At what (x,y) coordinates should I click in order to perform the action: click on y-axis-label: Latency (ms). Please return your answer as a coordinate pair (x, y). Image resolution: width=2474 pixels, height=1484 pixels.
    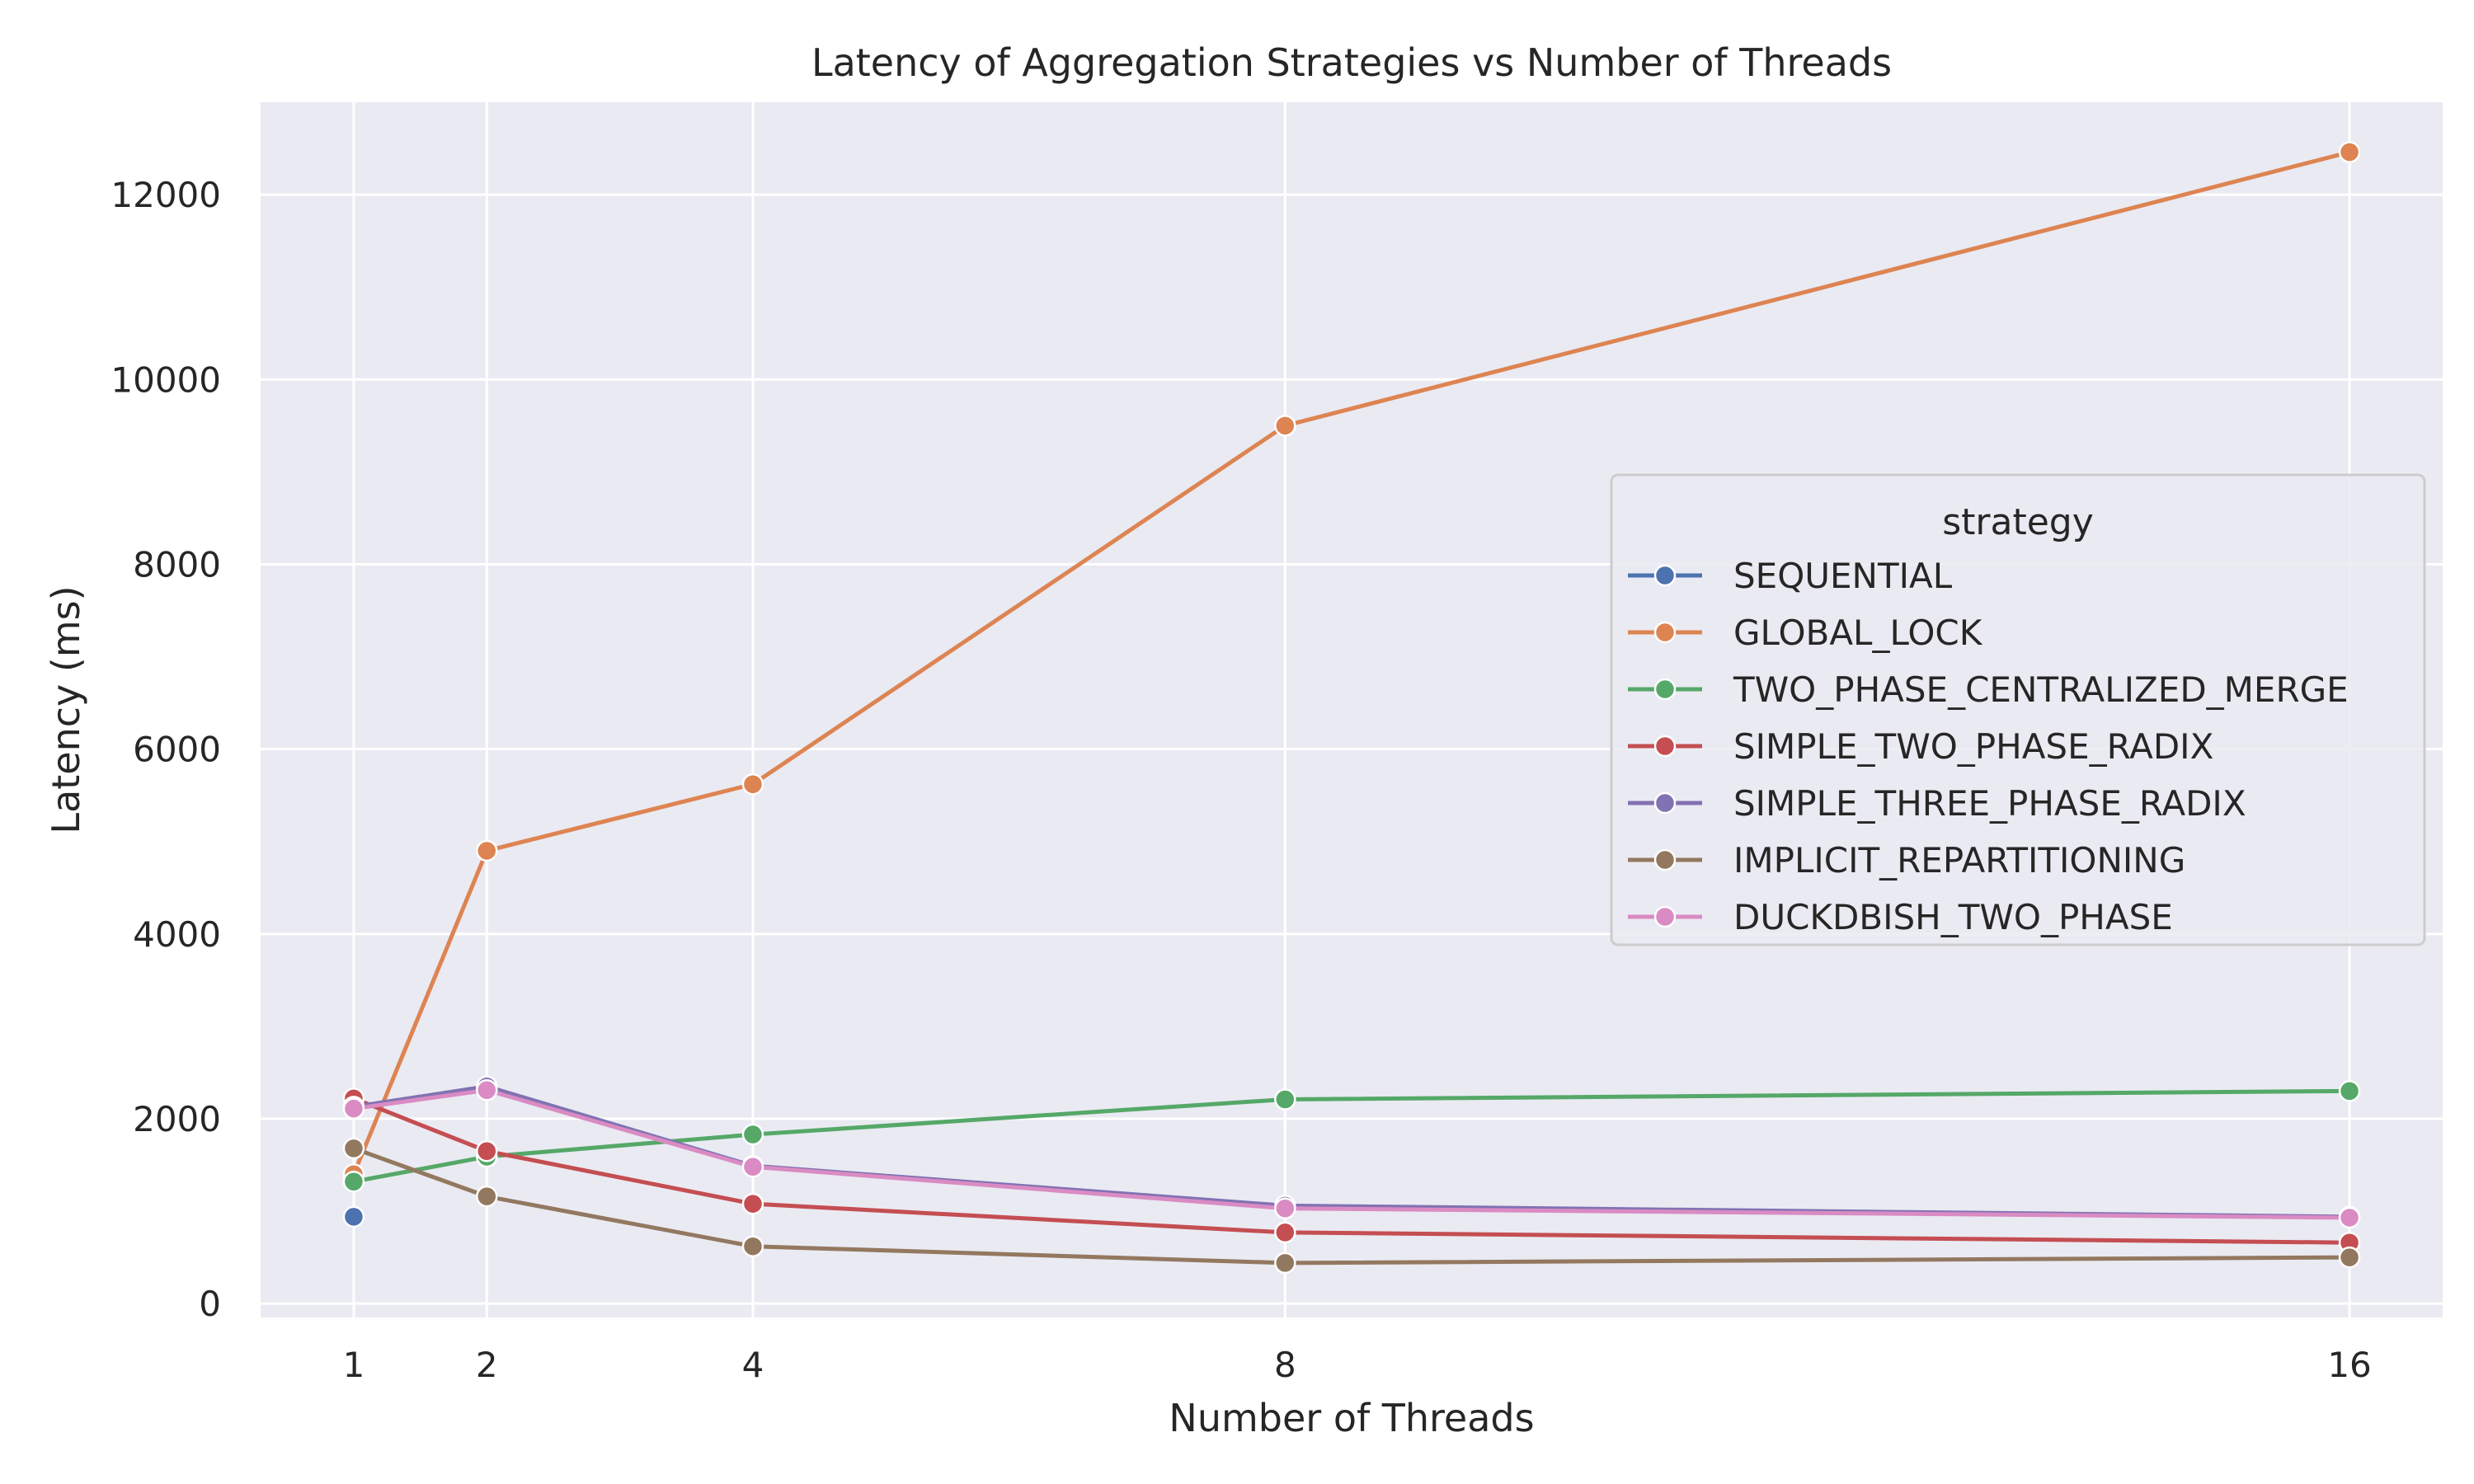
    Looking at the image, I should click on (66, 709).